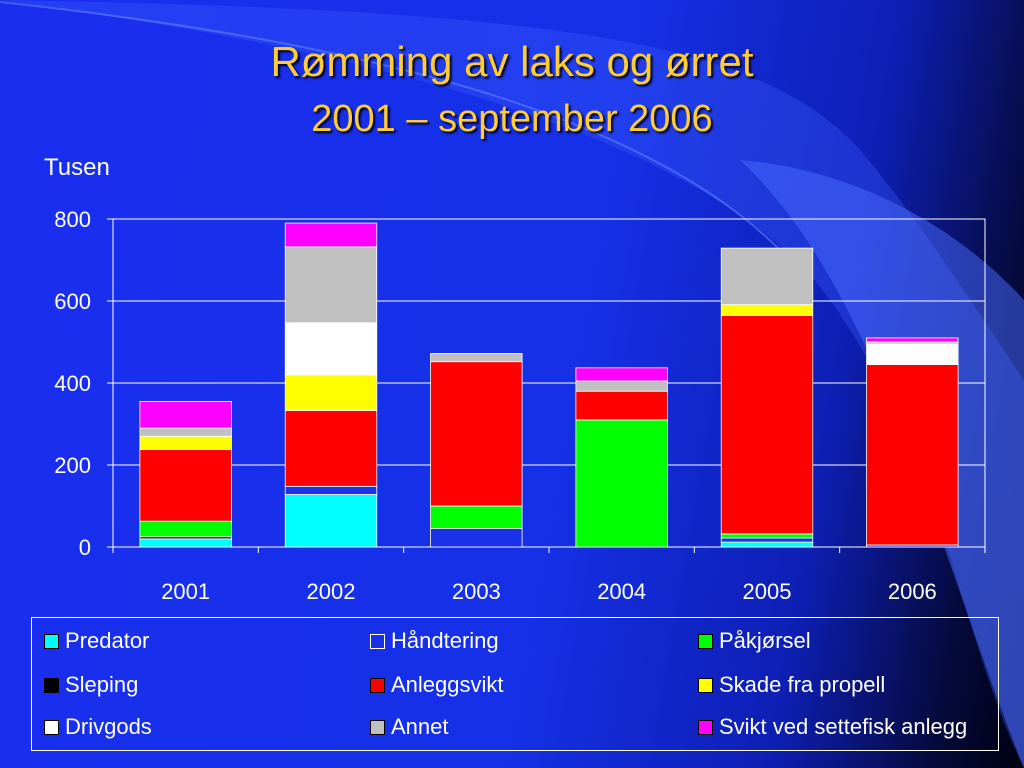  What do you see at coordinates (72, 301) in the screenshot?
I see `y-tick-label: 600` at bounding box center [72, 301].